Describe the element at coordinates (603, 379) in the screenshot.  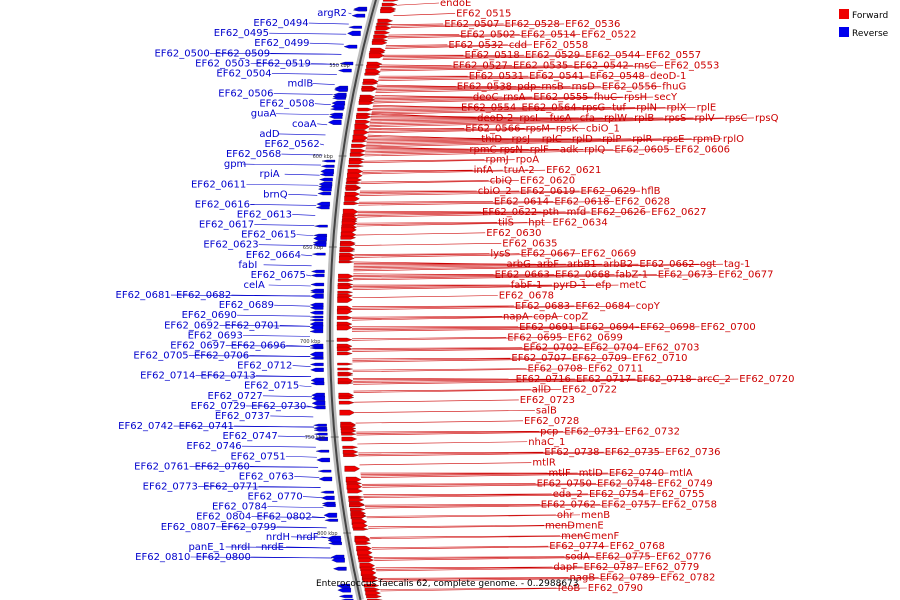
I see `forward-gene-label: EF62_0717` at that location.